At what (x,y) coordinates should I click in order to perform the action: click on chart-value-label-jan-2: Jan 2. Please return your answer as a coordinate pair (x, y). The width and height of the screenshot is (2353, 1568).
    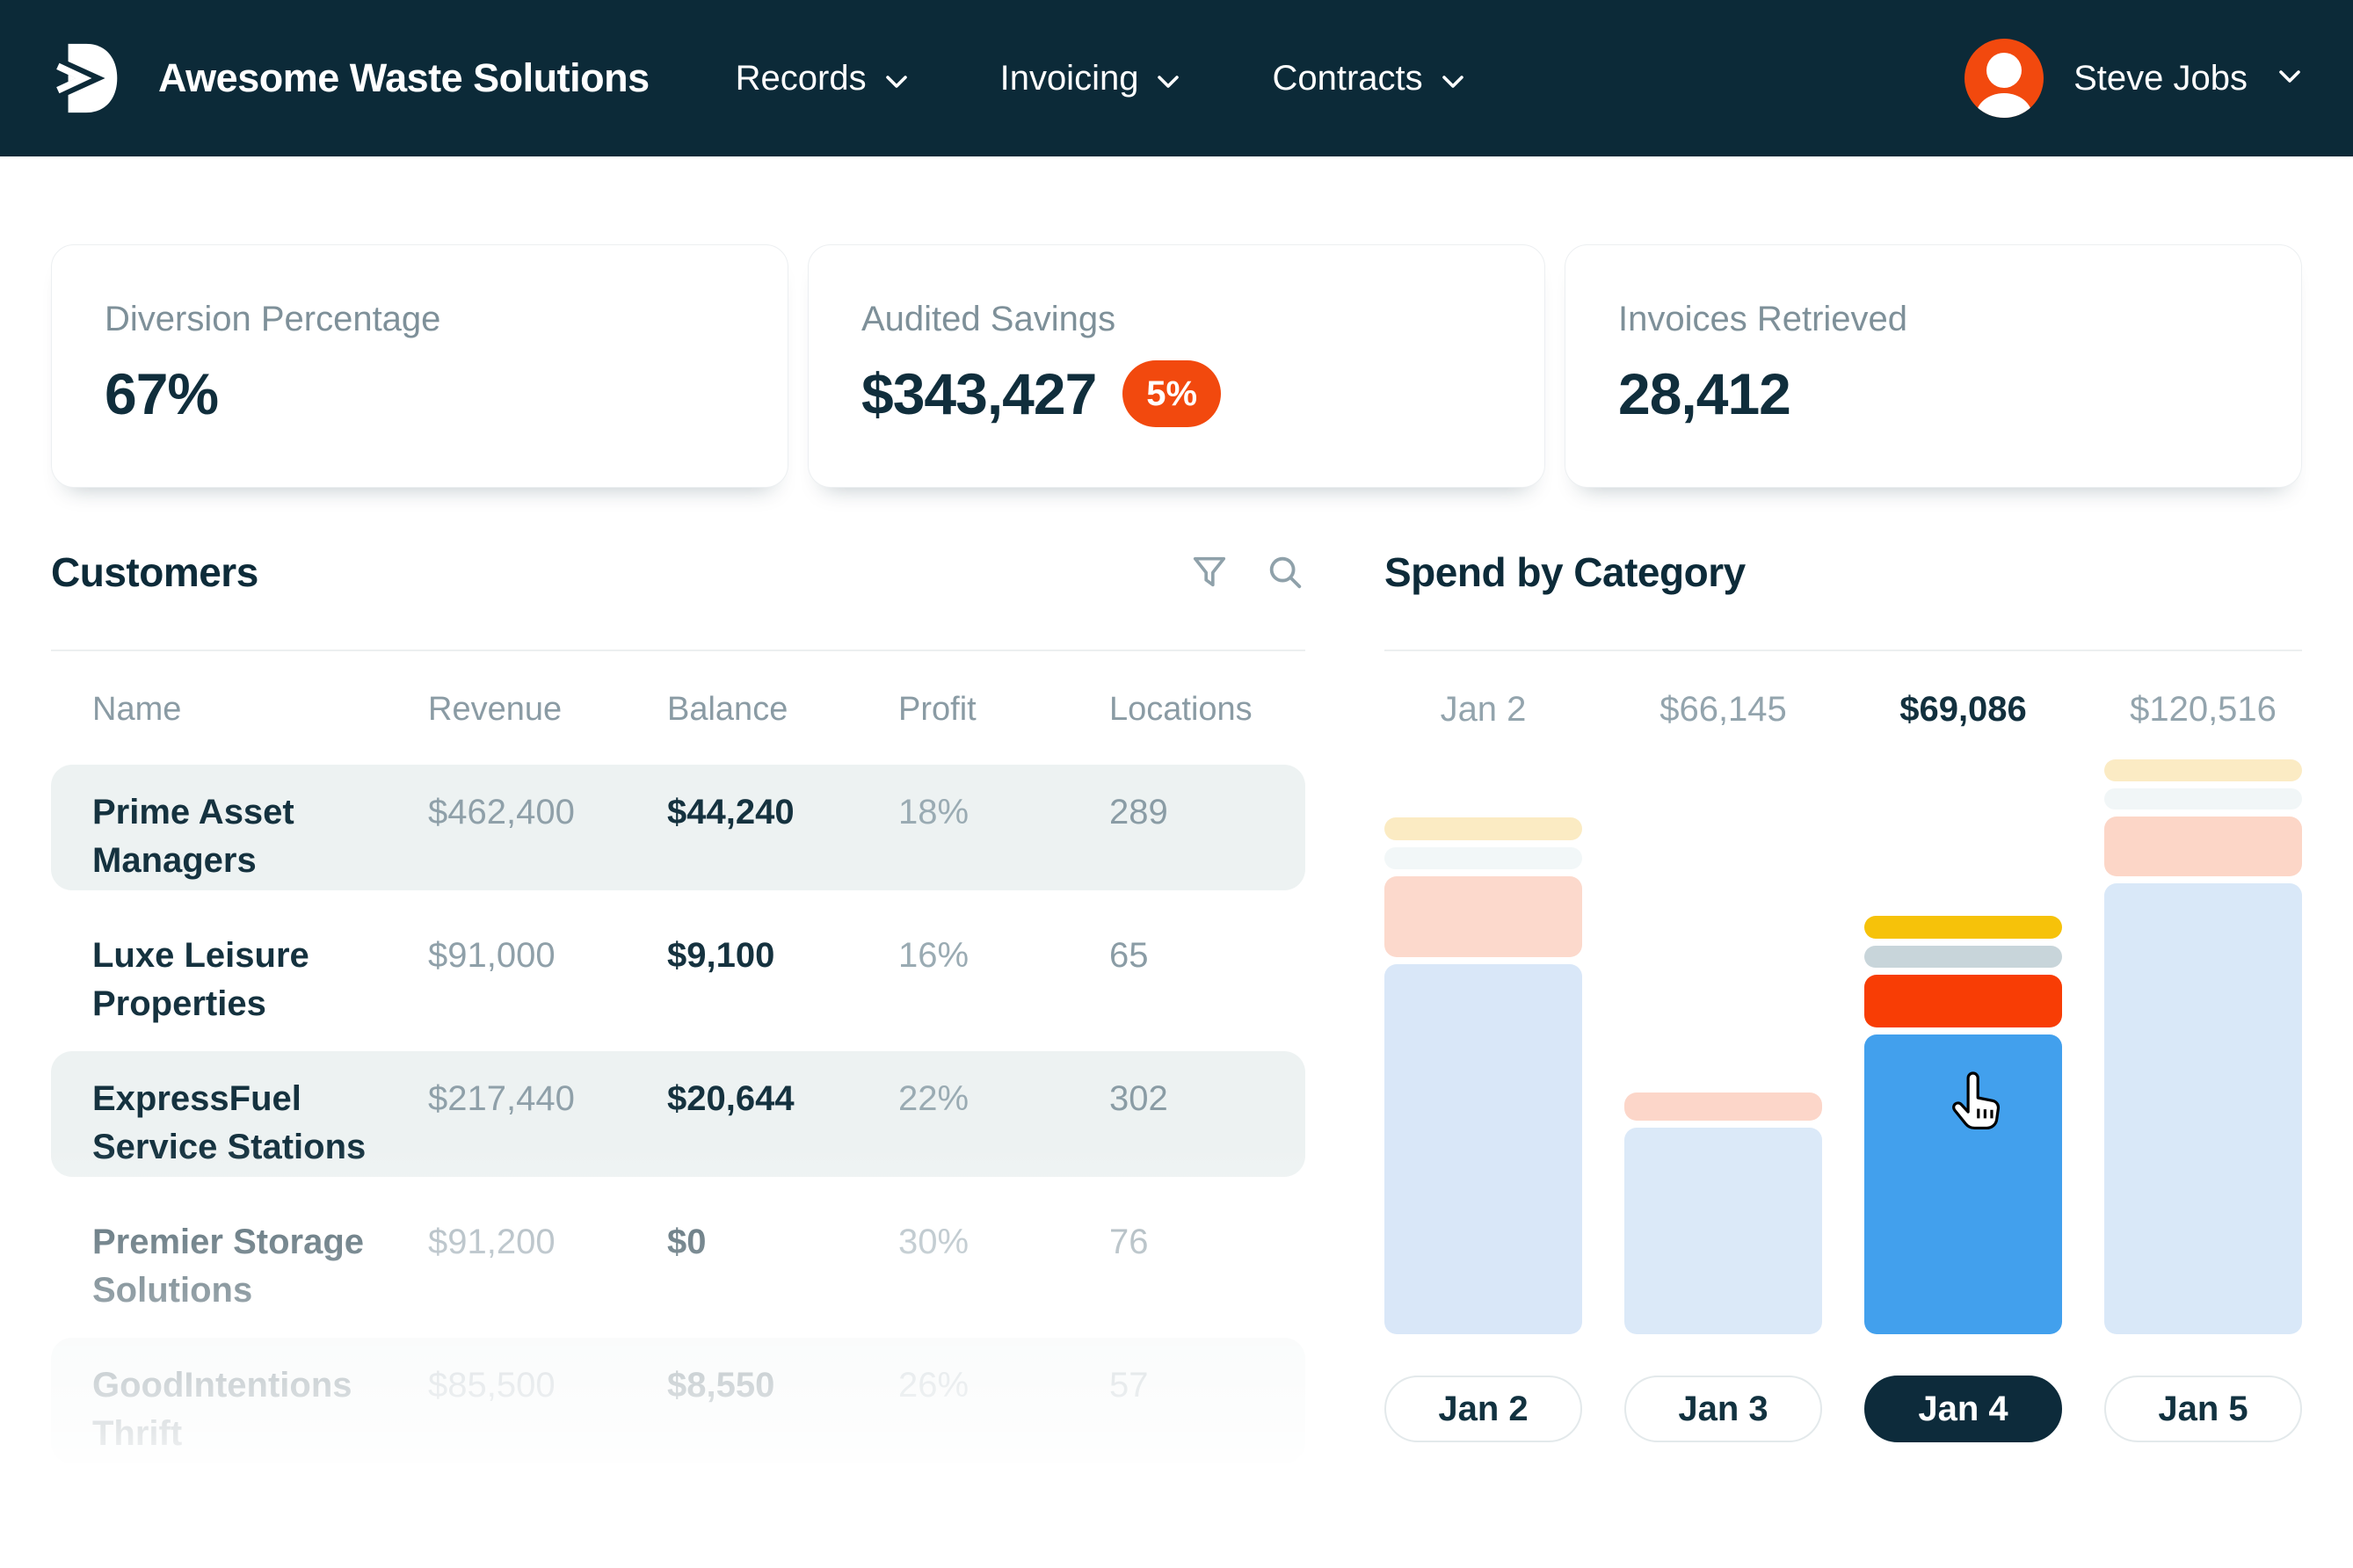
    Looking at the image, I should click on (1483, 709).